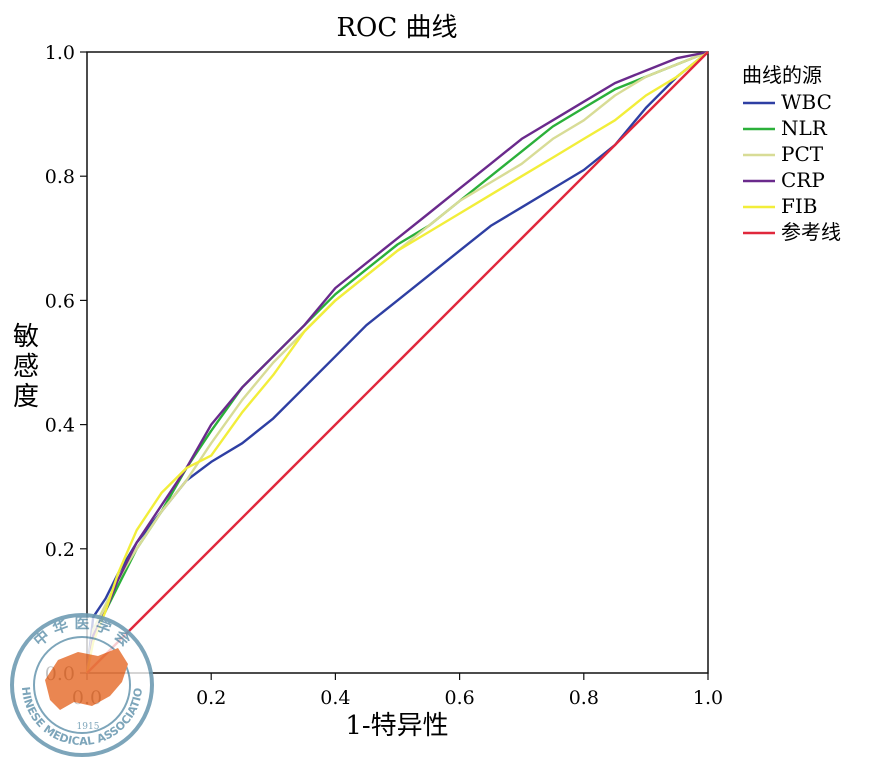 This screenshot has width=869, height=773. Describe the element at coordinates (584, 698) in the screenshot. I see `x-tick-label: 0.8` at that location.